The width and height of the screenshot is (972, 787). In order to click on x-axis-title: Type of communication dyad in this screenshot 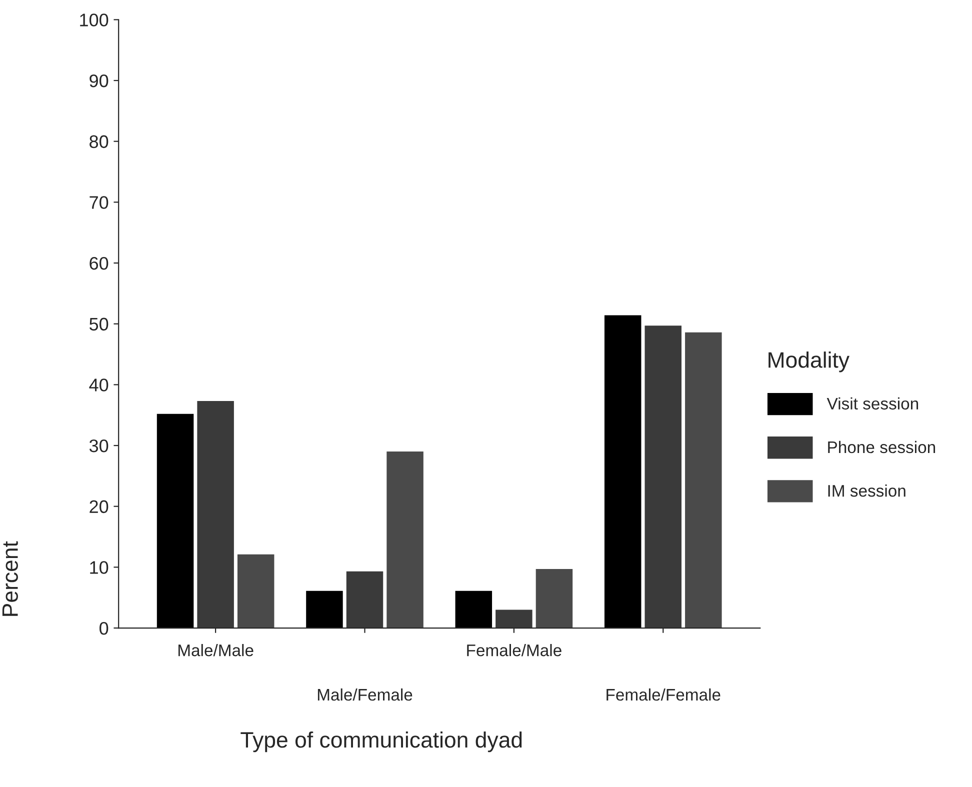, I will do `click(381, 741)`.